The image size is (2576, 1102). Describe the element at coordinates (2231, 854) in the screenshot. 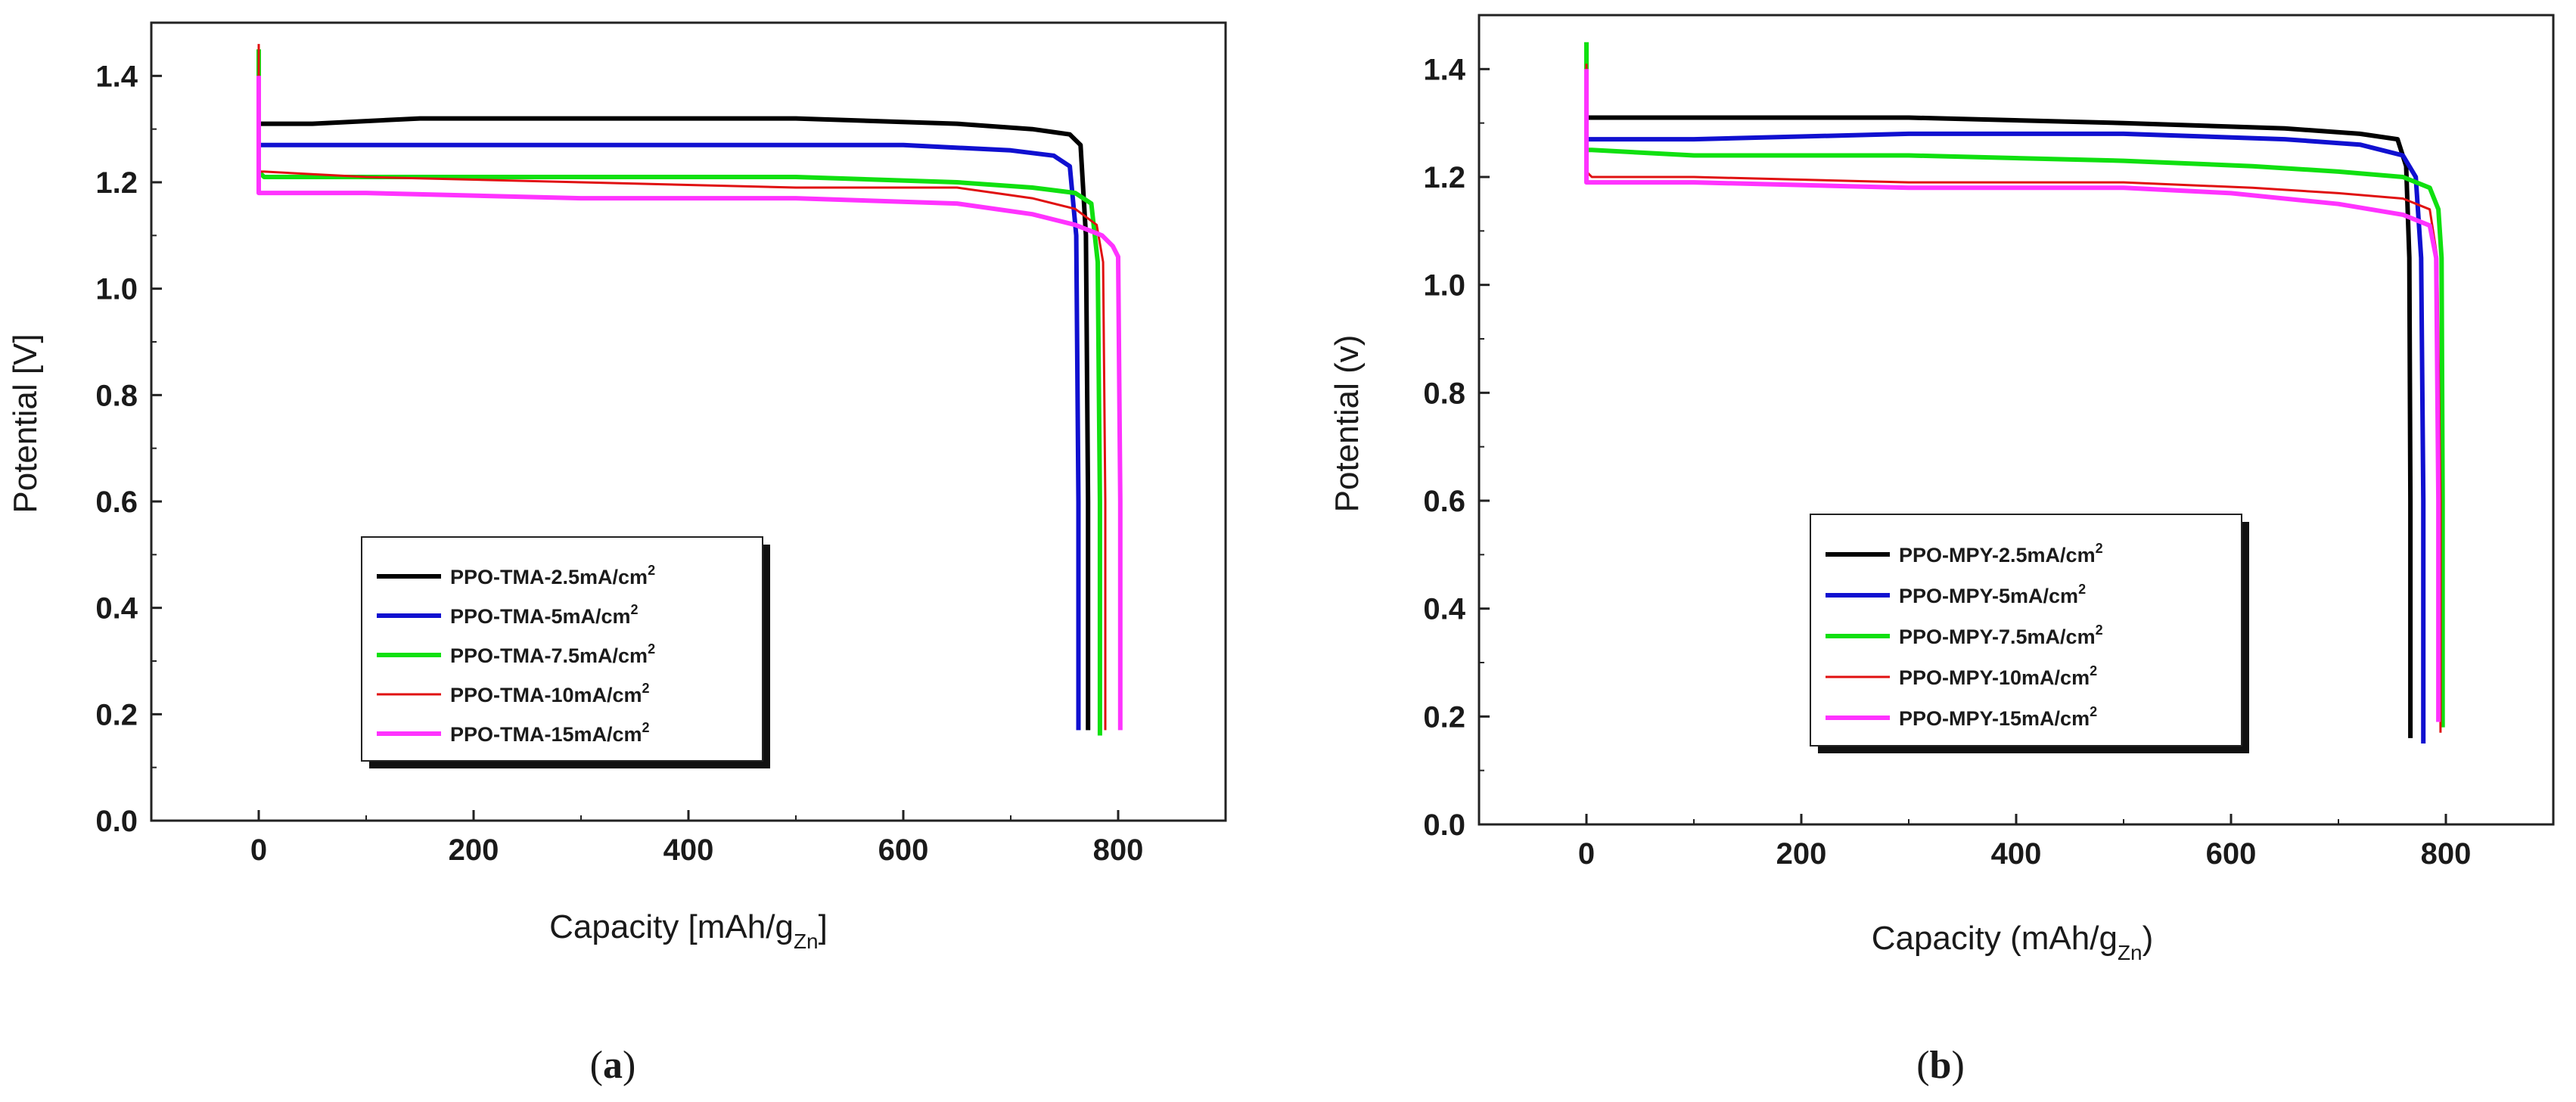

I see `x-tick-label-b: 600` at that location.